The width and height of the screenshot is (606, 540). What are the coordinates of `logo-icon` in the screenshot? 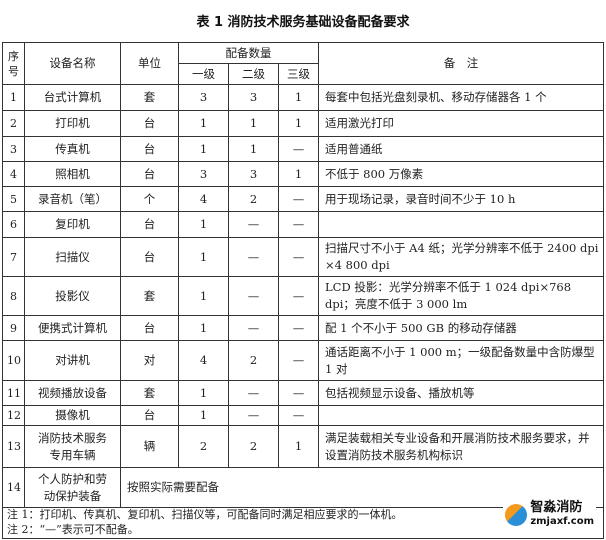 It's located at (516, 515).